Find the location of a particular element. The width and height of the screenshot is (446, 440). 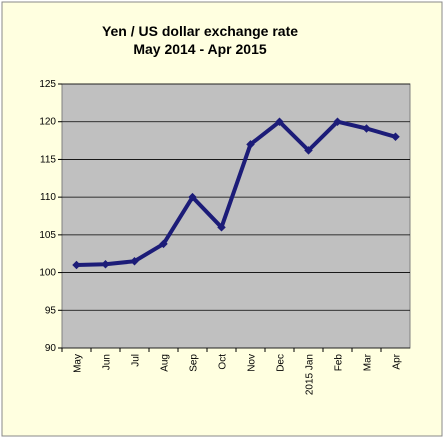

x-tick-label: Jun is located at coordinates (107, 362).